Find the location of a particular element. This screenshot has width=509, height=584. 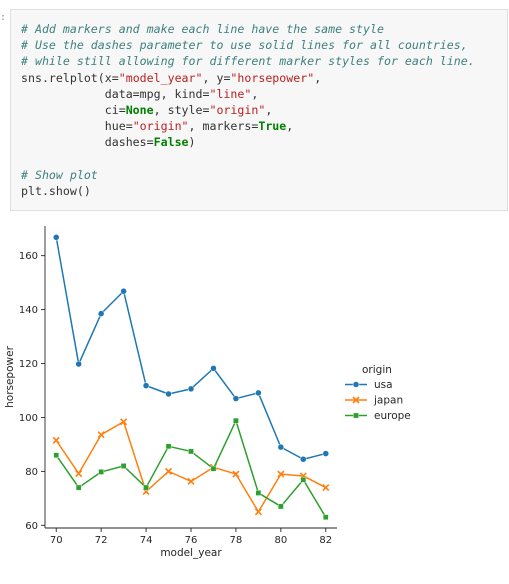

code-token: data=mpg, kind= is located at coordinates (115, 93).